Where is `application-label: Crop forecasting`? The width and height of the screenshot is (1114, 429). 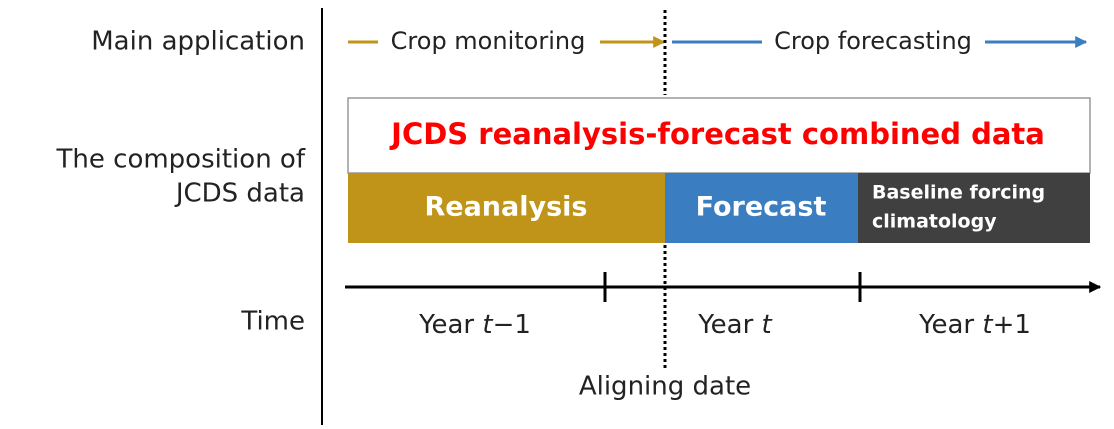
application-label: Crop forecasting is located at coordinates (873, 41).